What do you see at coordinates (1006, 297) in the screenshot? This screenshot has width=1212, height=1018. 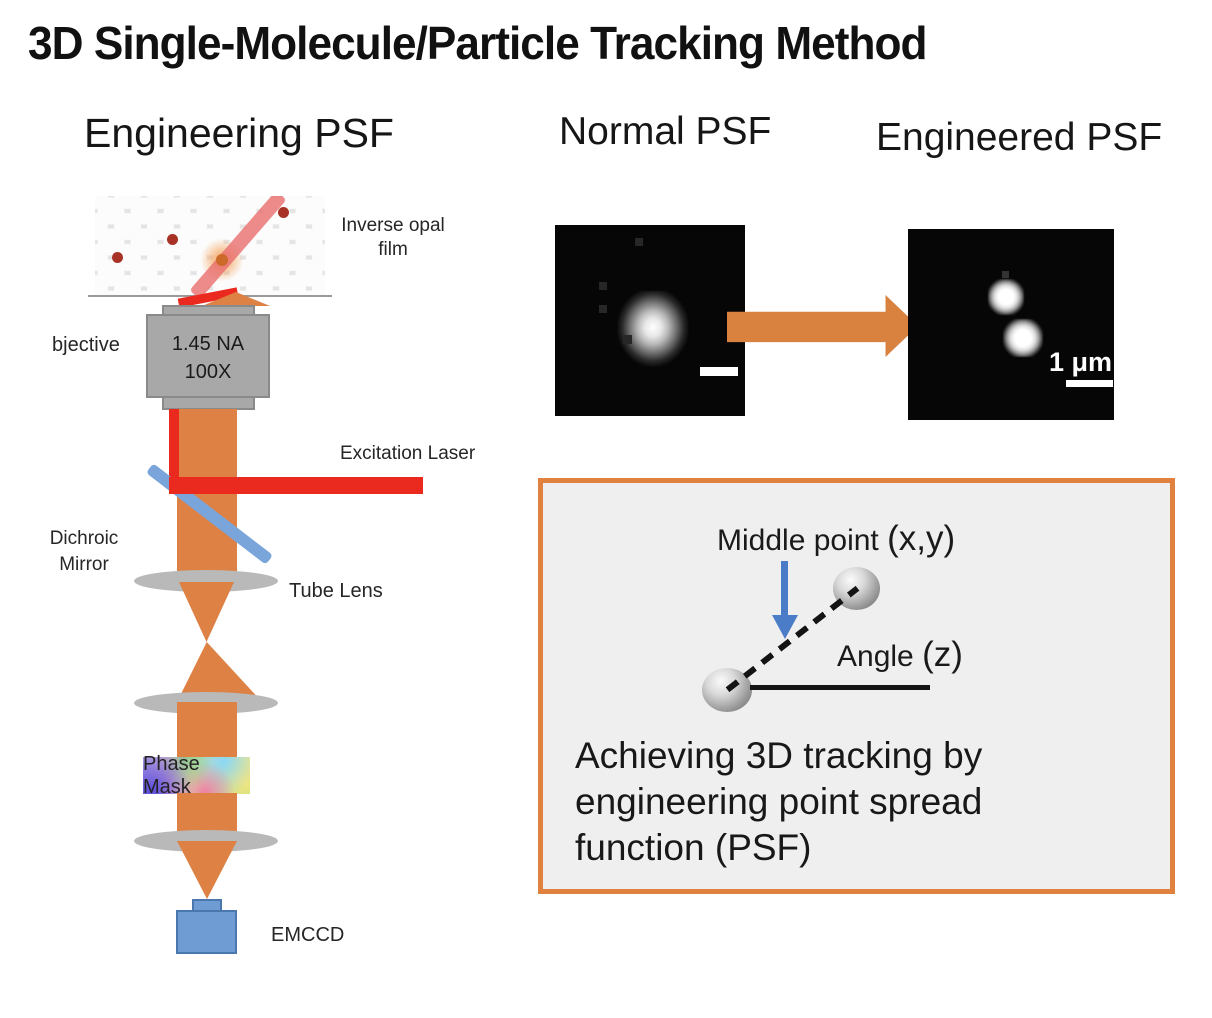 I see `engineered-psf-lobe-upper` at bounding box center [1006, 297].